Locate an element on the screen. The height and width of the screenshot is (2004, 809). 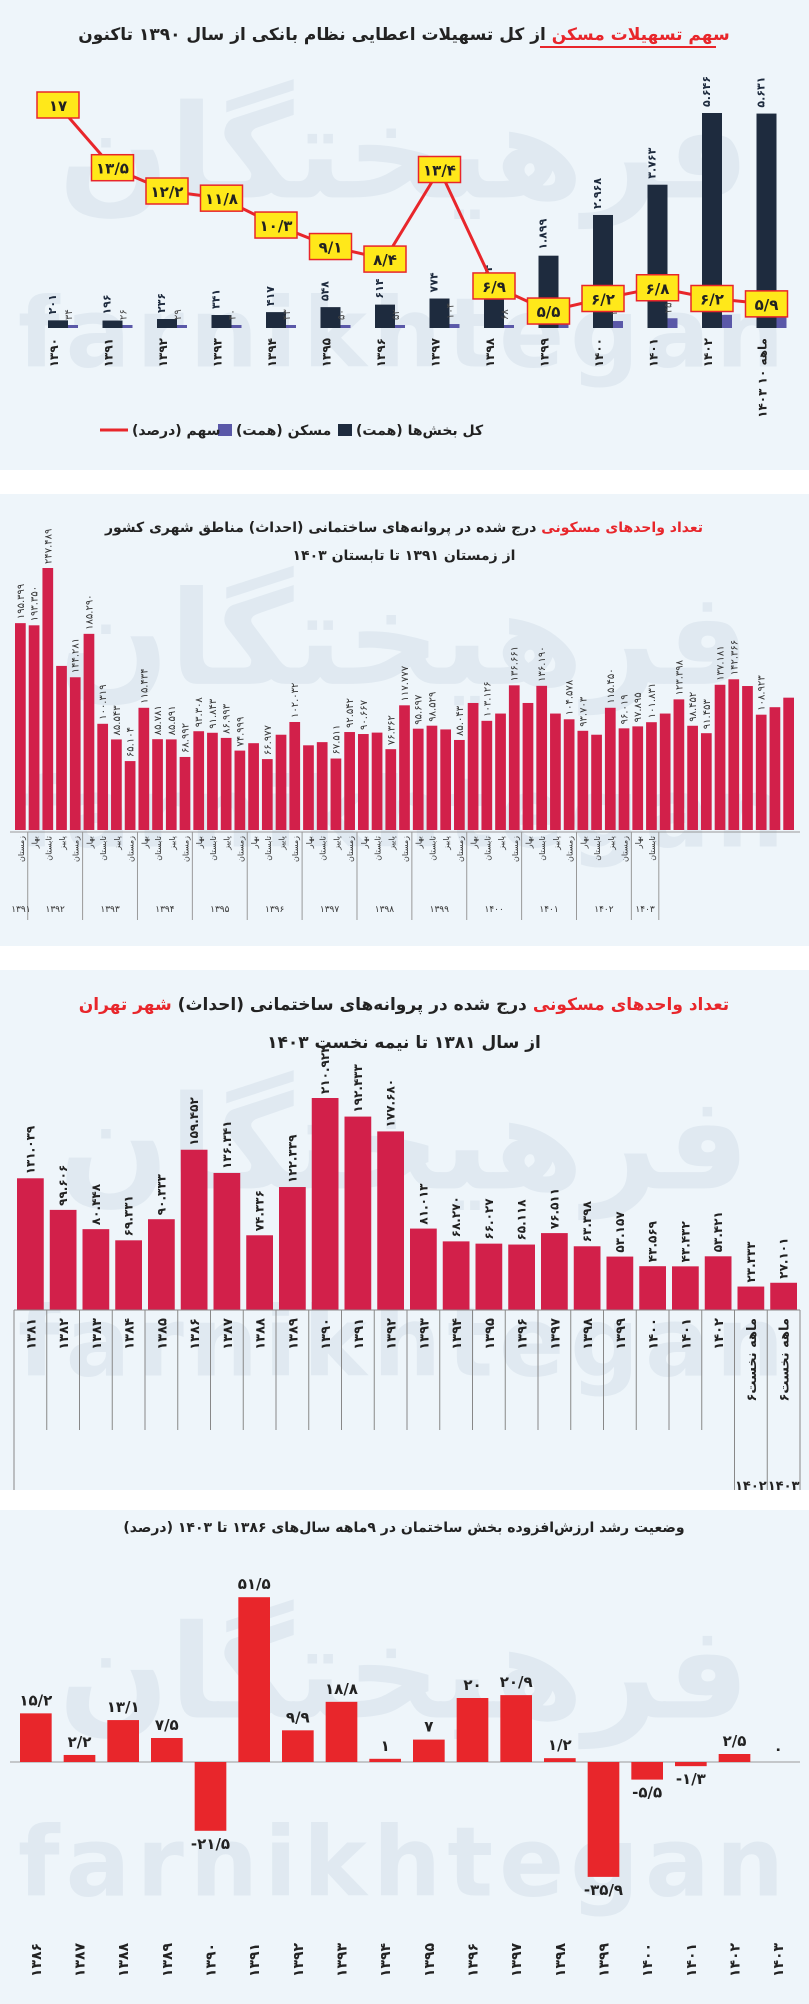
value-label: ۷۶.۵۱۱ is located at coordinates (554, 1208).